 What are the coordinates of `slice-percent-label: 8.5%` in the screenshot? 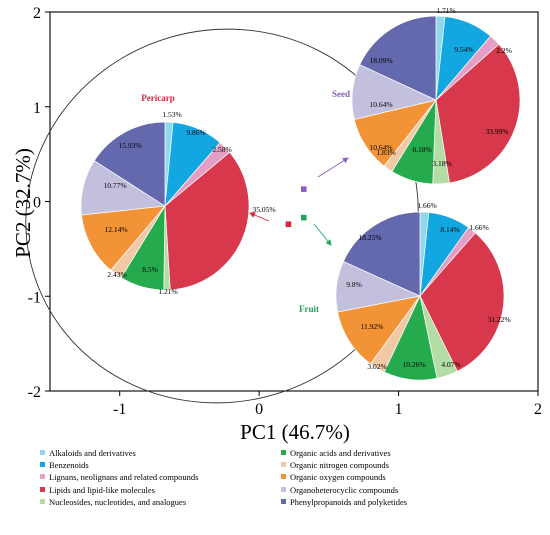 It's located at (150, 269).